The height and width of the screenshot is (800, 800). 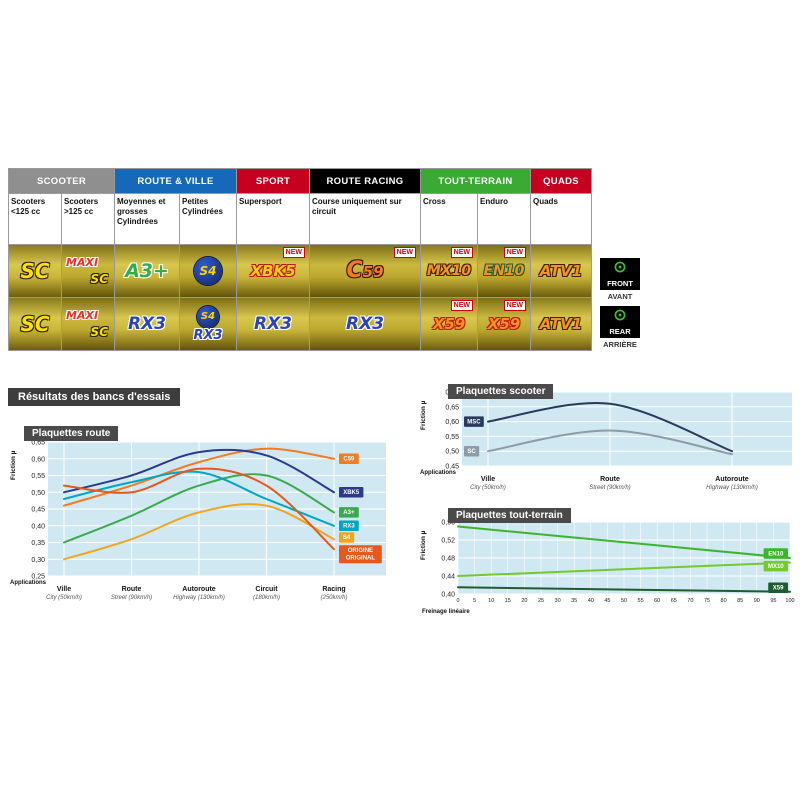 I want to click on svg-text: (250km/h), so click(x=333, y=598).